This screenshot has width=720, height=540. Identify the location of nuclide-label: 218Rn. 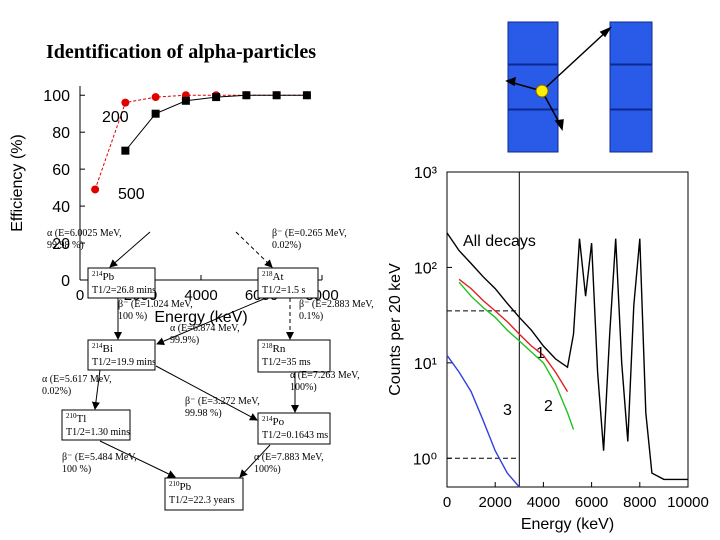
(274, 348).